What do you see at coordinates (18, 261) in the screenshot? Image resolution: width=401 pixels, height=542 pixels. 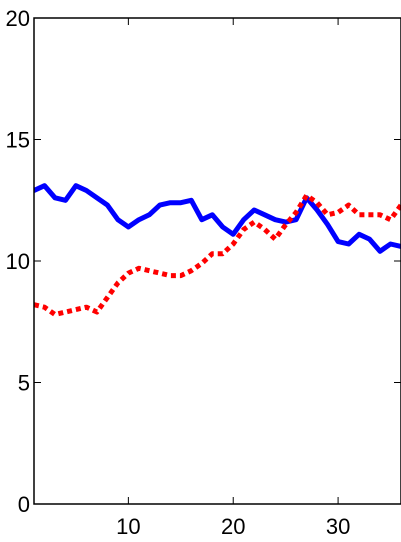 I see `y-tick-label: 10` at bounding box center [18, 261].